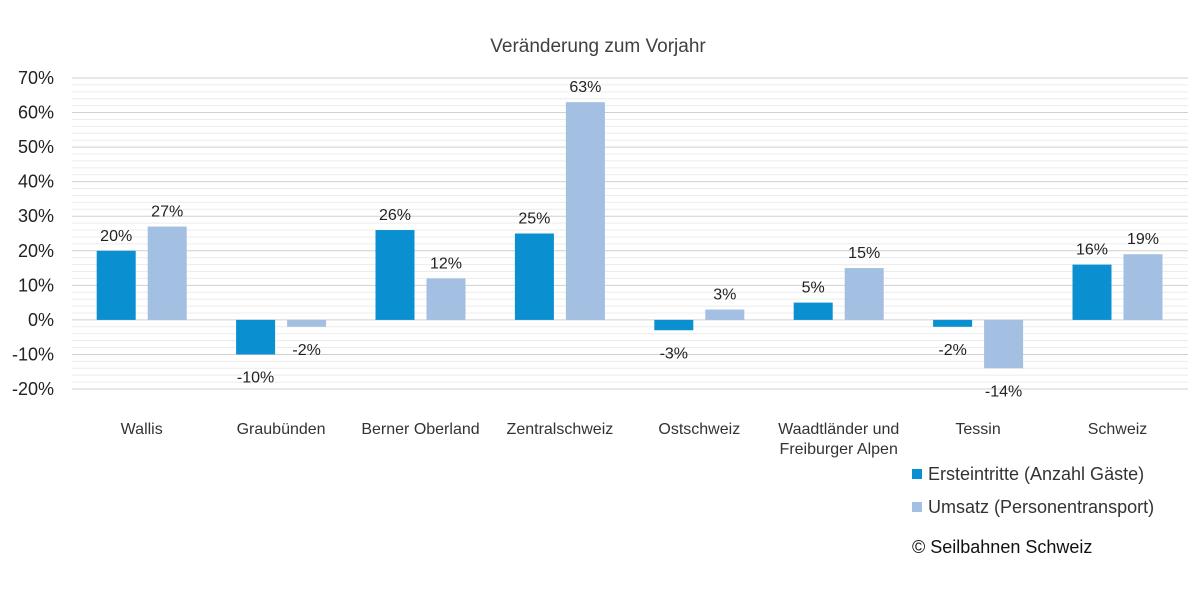 This screenshot has width=1200, height=614. I want to click on category-label: Zentralschweiz, so click(560, 429).